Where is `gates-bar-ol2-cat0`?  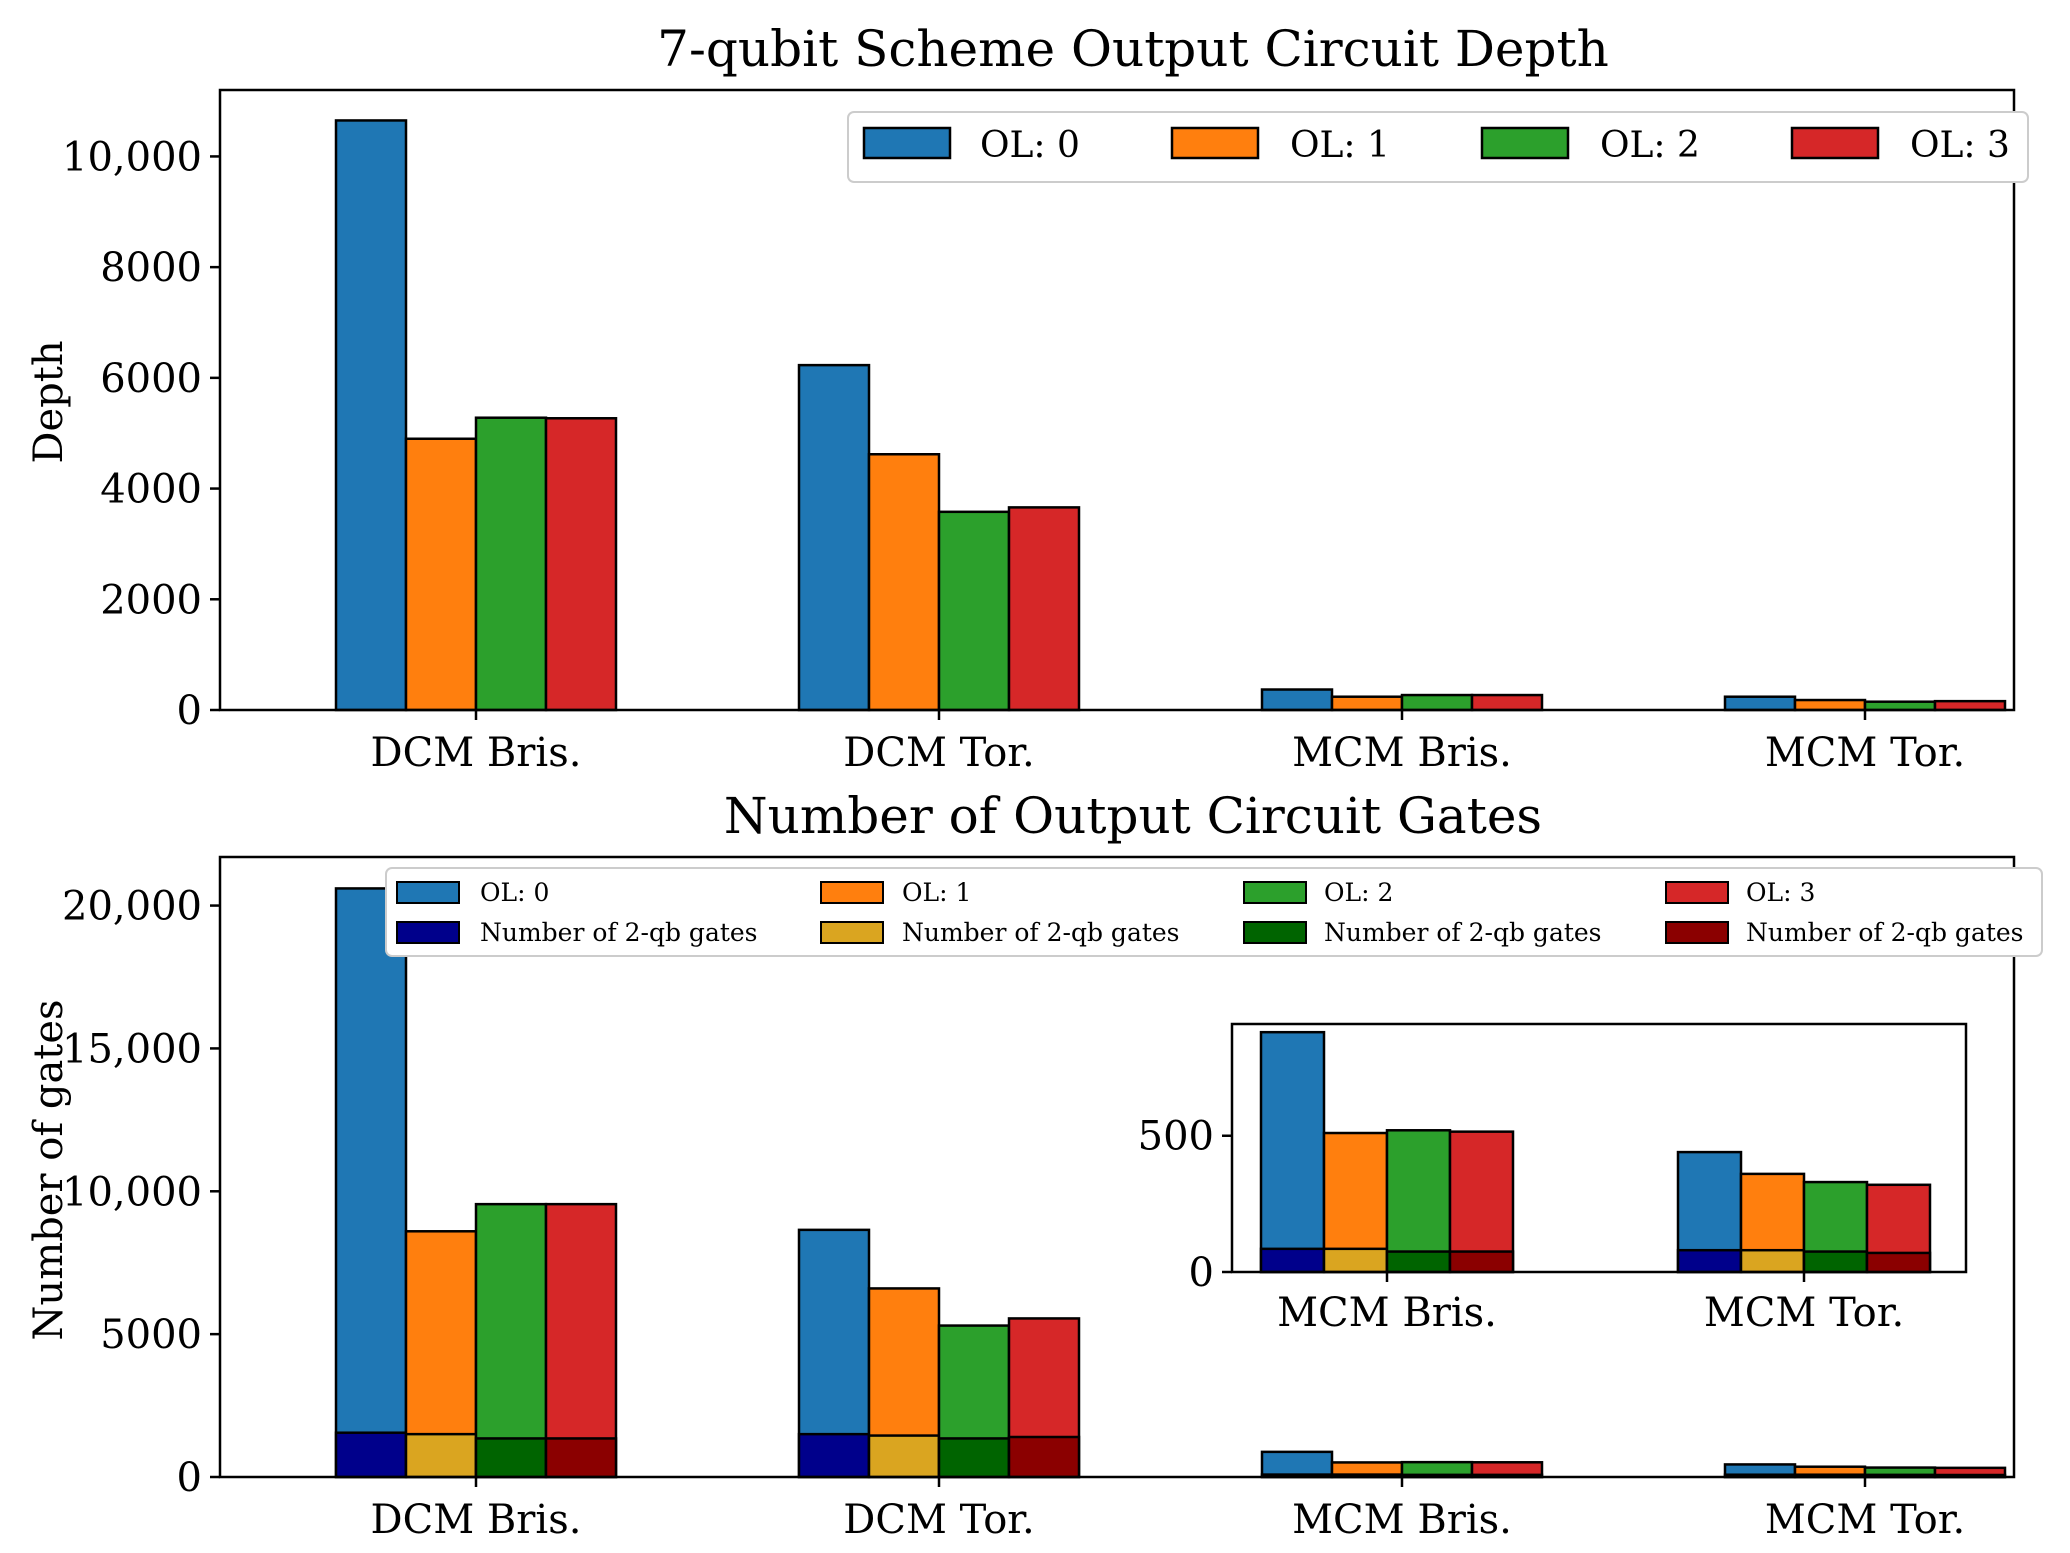 gates-bar-ol2-cat0 is located at coordinates (511, 1340).